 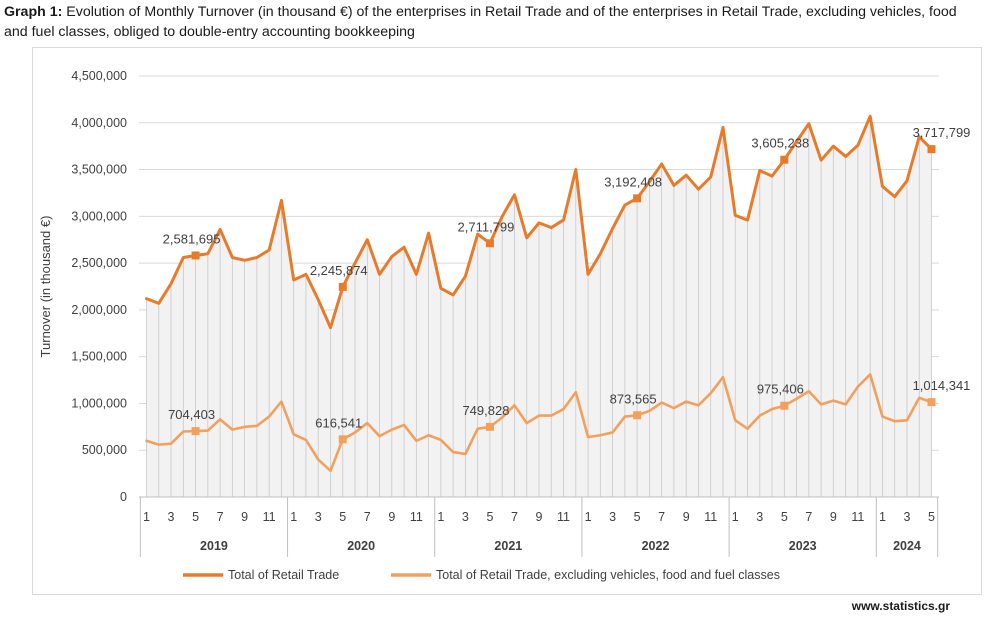 I want to click on chart-title-prefix: Graph 1:, so click(x=33, y=12).